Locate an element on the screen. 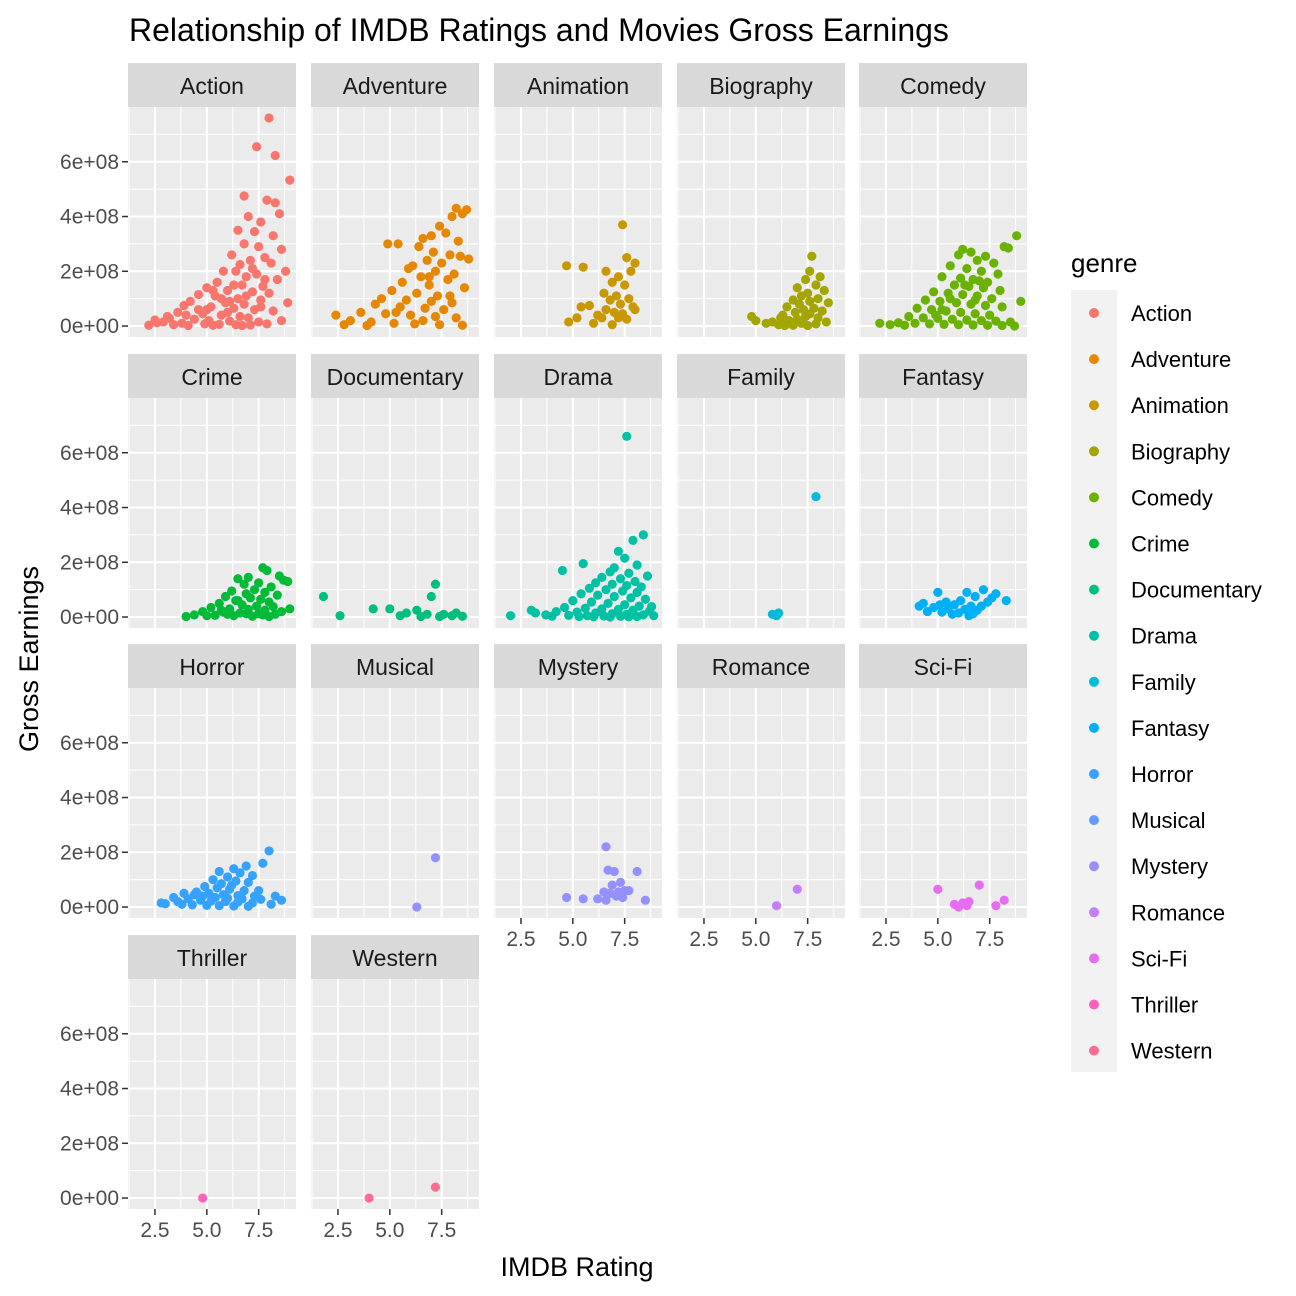 This screenshot has width=1296, height=1296. legend-title: genre is located at coordinates (1104, 263).